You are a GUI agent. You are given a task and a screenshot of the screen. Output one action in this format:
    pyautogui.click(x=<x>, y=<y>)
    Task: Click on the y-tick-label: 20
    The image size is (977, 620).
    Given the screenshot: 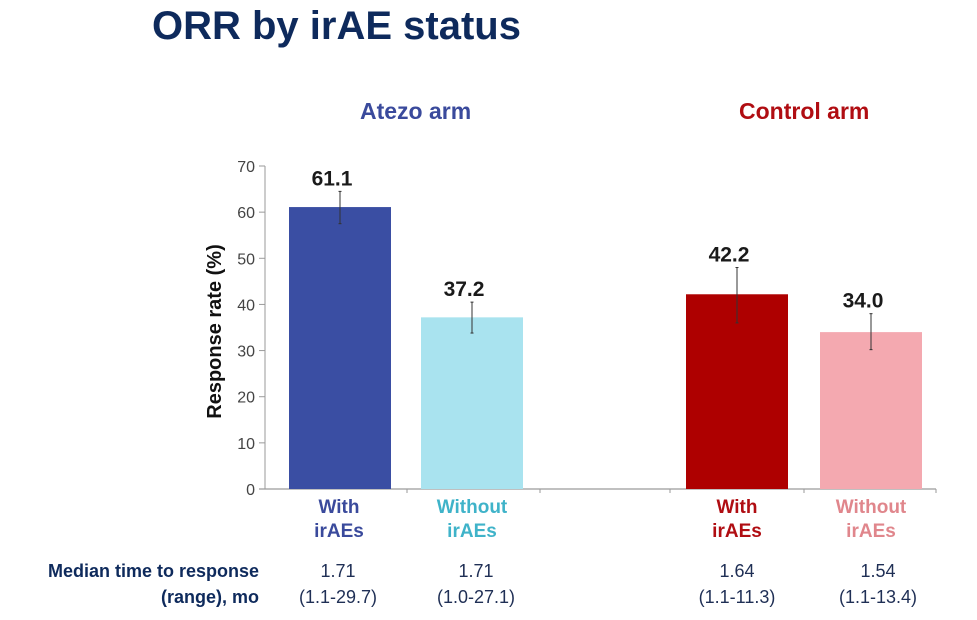 What is the action you would take?
    pyautogui.click(x=246, y=398)
    